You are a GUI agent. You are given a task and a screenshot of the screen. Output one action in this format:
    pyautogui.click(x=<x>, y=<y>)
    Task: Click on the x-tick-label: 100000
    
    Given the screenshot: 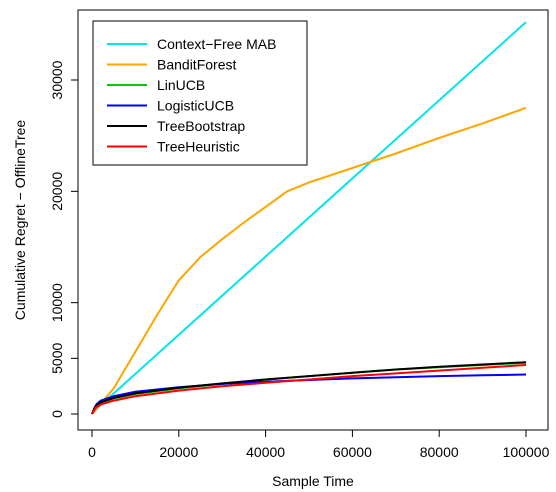 What is the action you would take?
    pyautogui.click(x=526, y=452)
    